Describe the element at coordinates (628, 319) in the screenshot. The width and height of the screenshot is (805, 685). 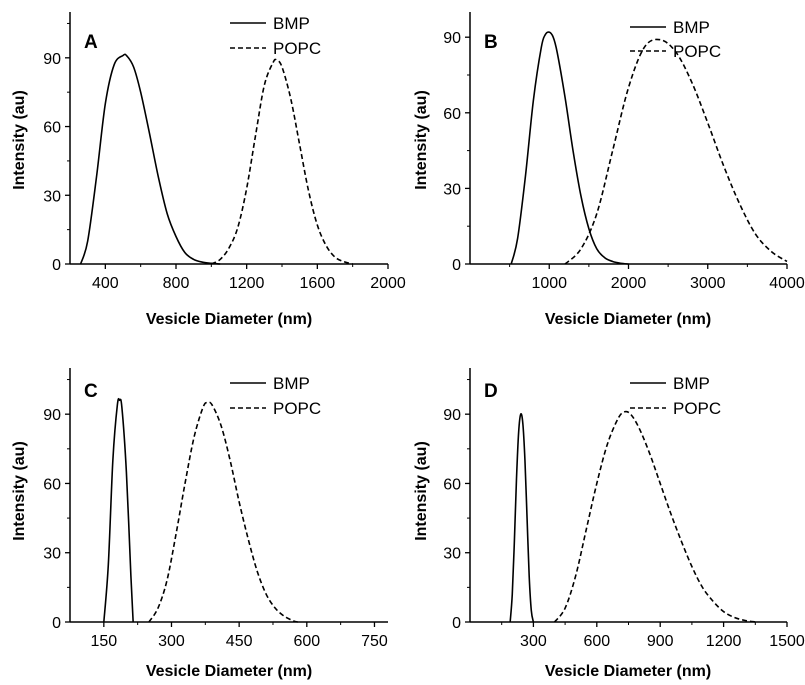
I see `x-axis-label-b: Vesicle Diameter (nm)` at that location.